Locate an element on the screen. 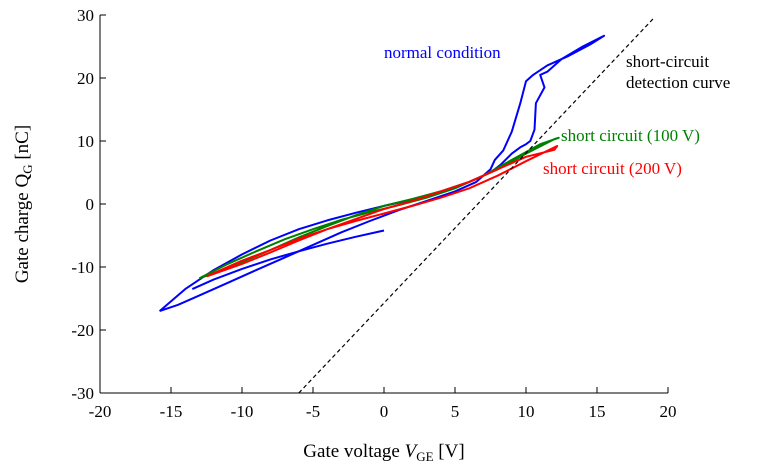 The width and height of the screenshot is (775, 468). x-tick-label: 0 is located at coordinates (384, 411).